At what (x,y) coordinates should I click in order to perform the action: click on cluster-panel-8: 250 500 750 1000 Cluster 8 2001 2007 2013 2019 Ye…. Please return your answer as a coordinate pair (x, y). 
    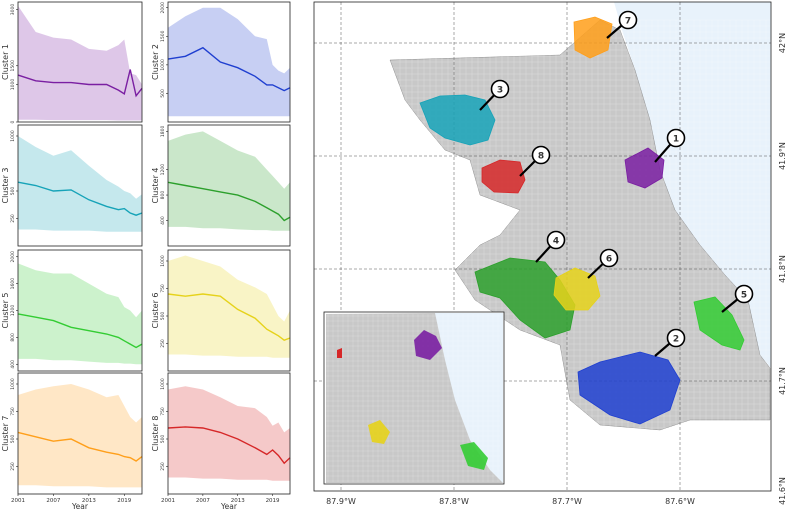
    Looking at the image, I should click on (221, 441).